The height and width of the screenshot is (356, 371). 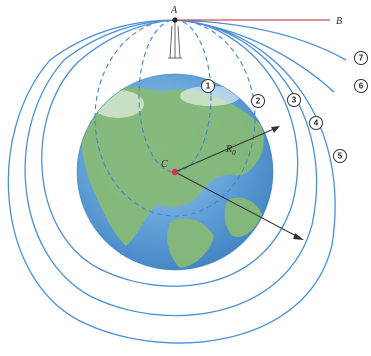 I want to click on orbit-number-5-text: 5, so click(x=340, y=156).